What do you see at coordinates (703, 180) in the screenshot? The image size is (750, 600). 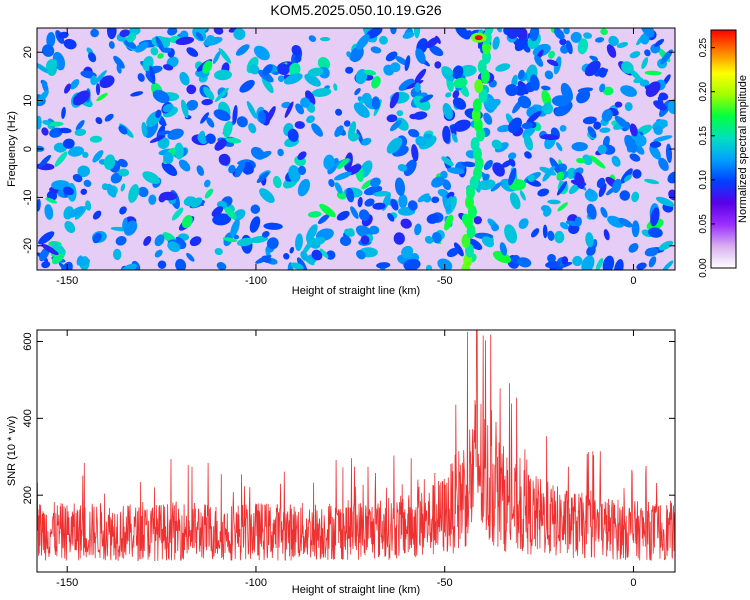 I see `colorbar-tick-label: 0.10` at bounding box center [703, 180].